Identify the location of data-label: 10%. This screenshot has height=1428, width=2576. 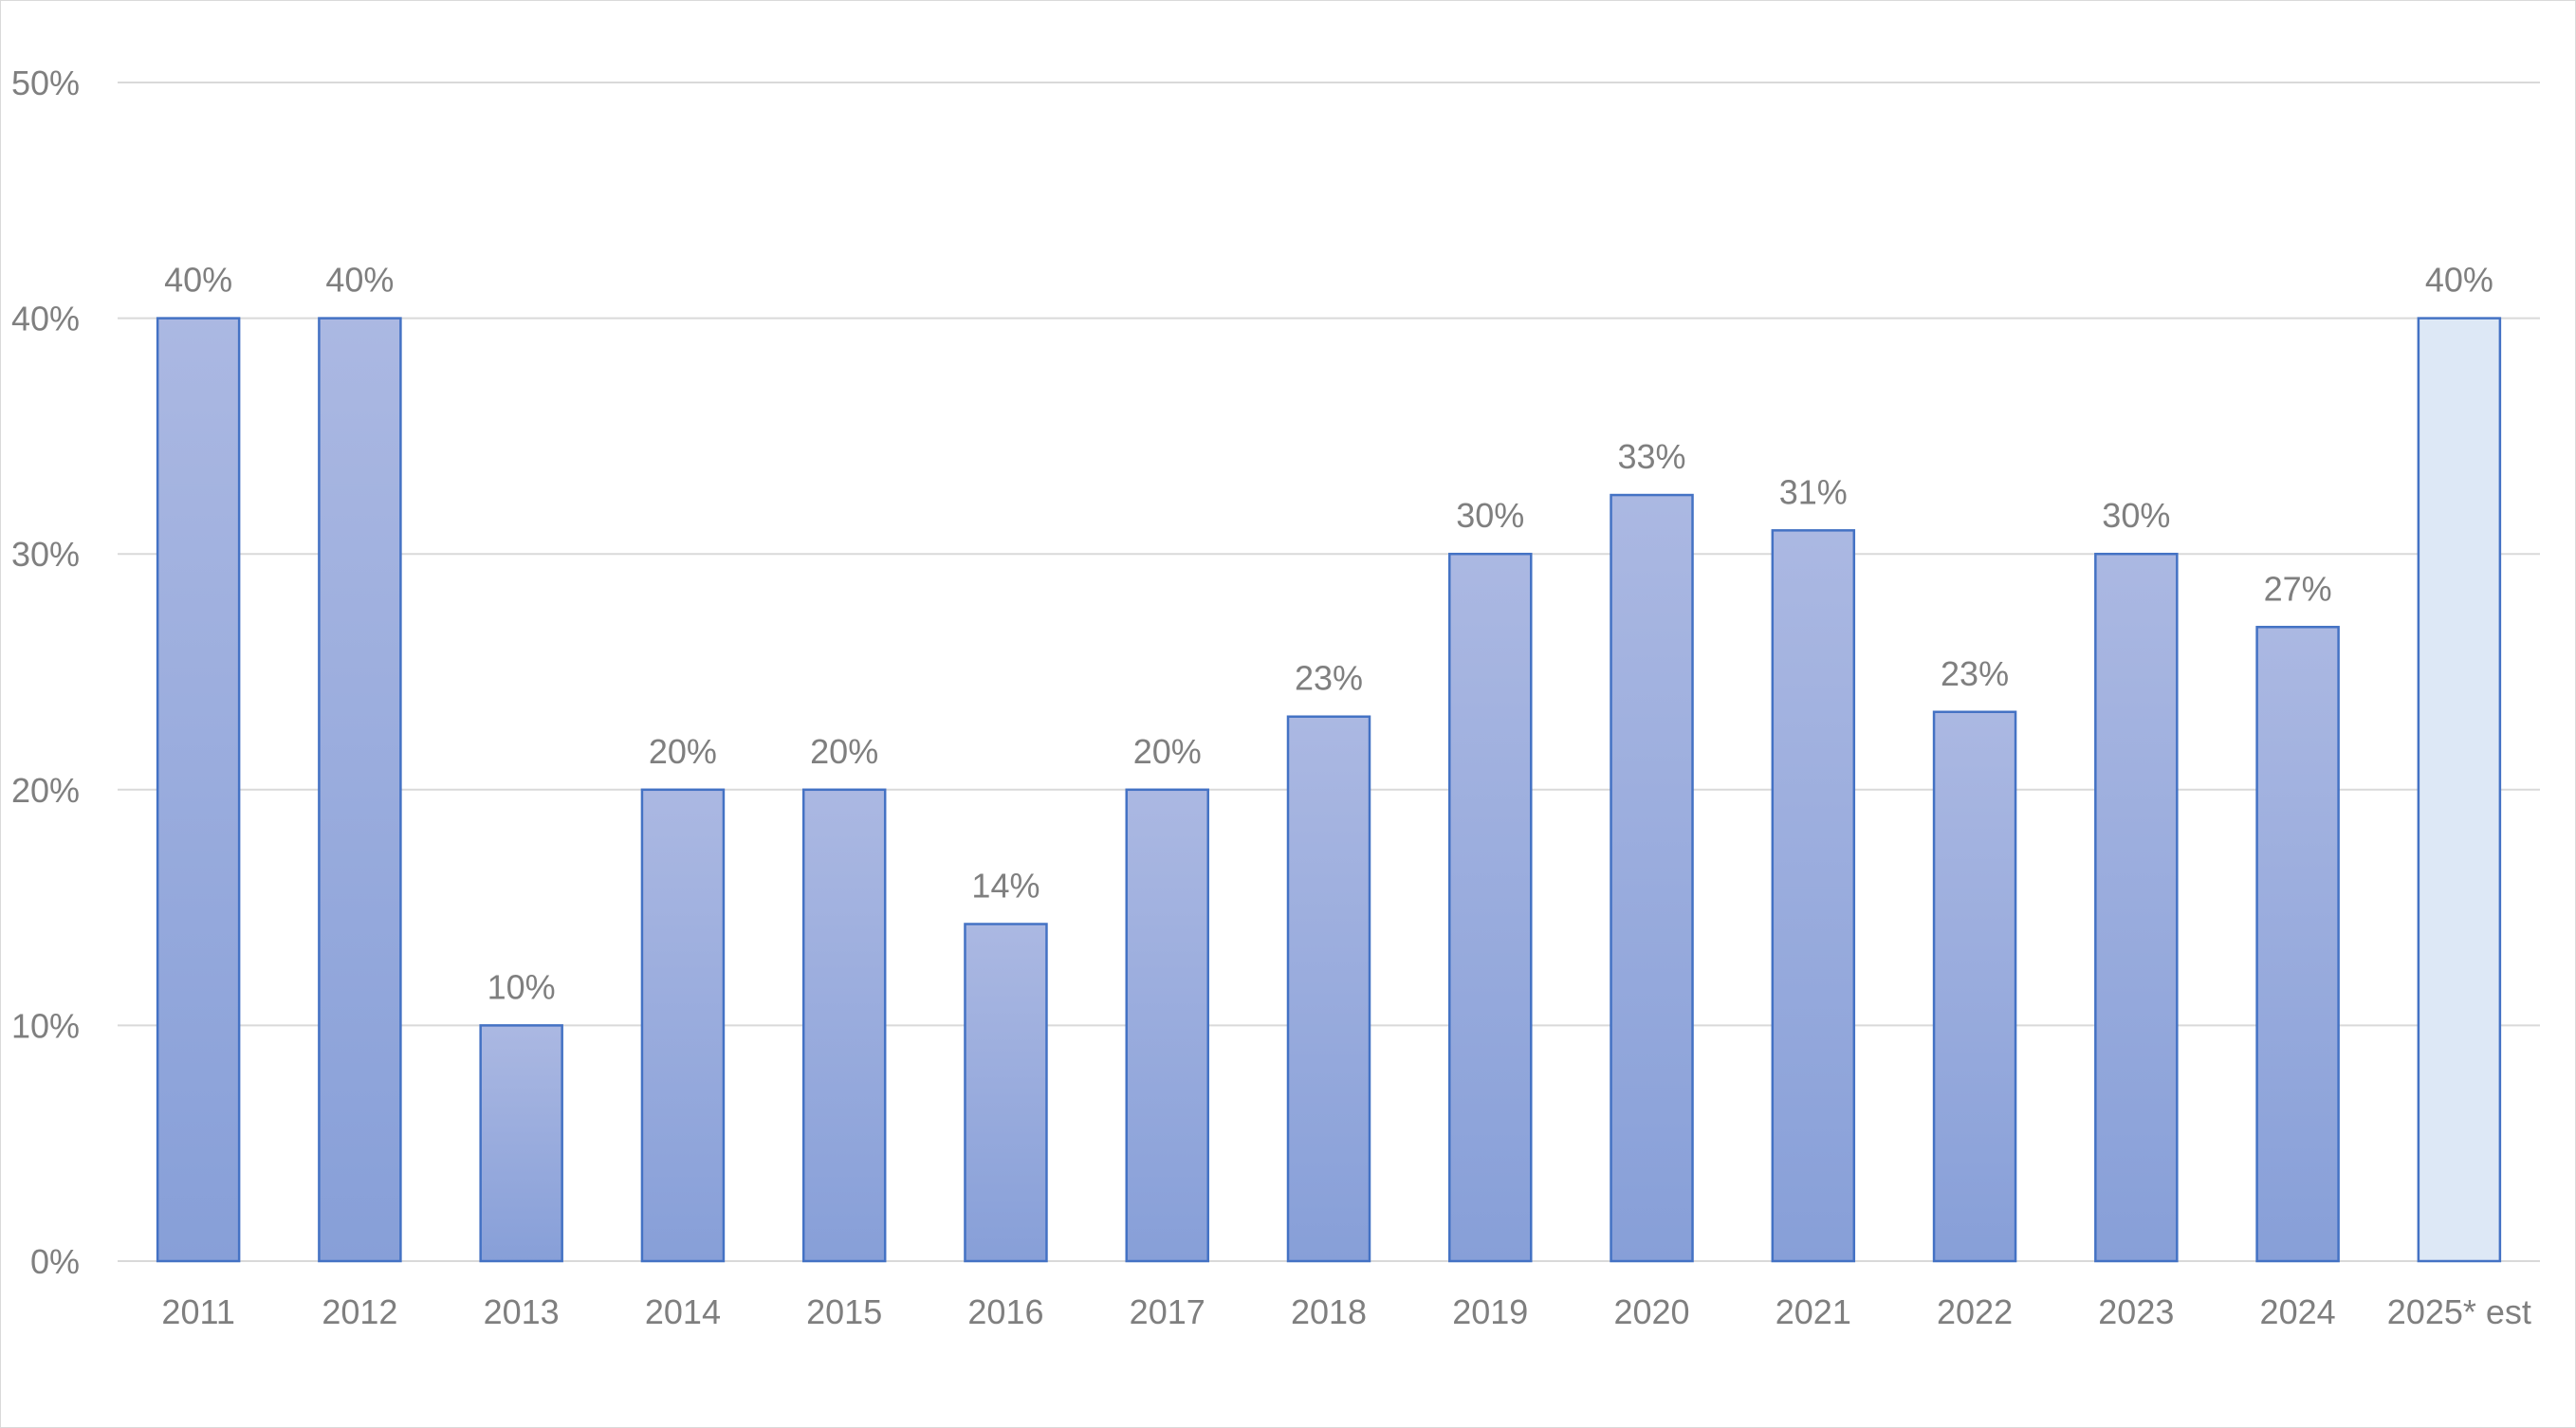
(522, 986).